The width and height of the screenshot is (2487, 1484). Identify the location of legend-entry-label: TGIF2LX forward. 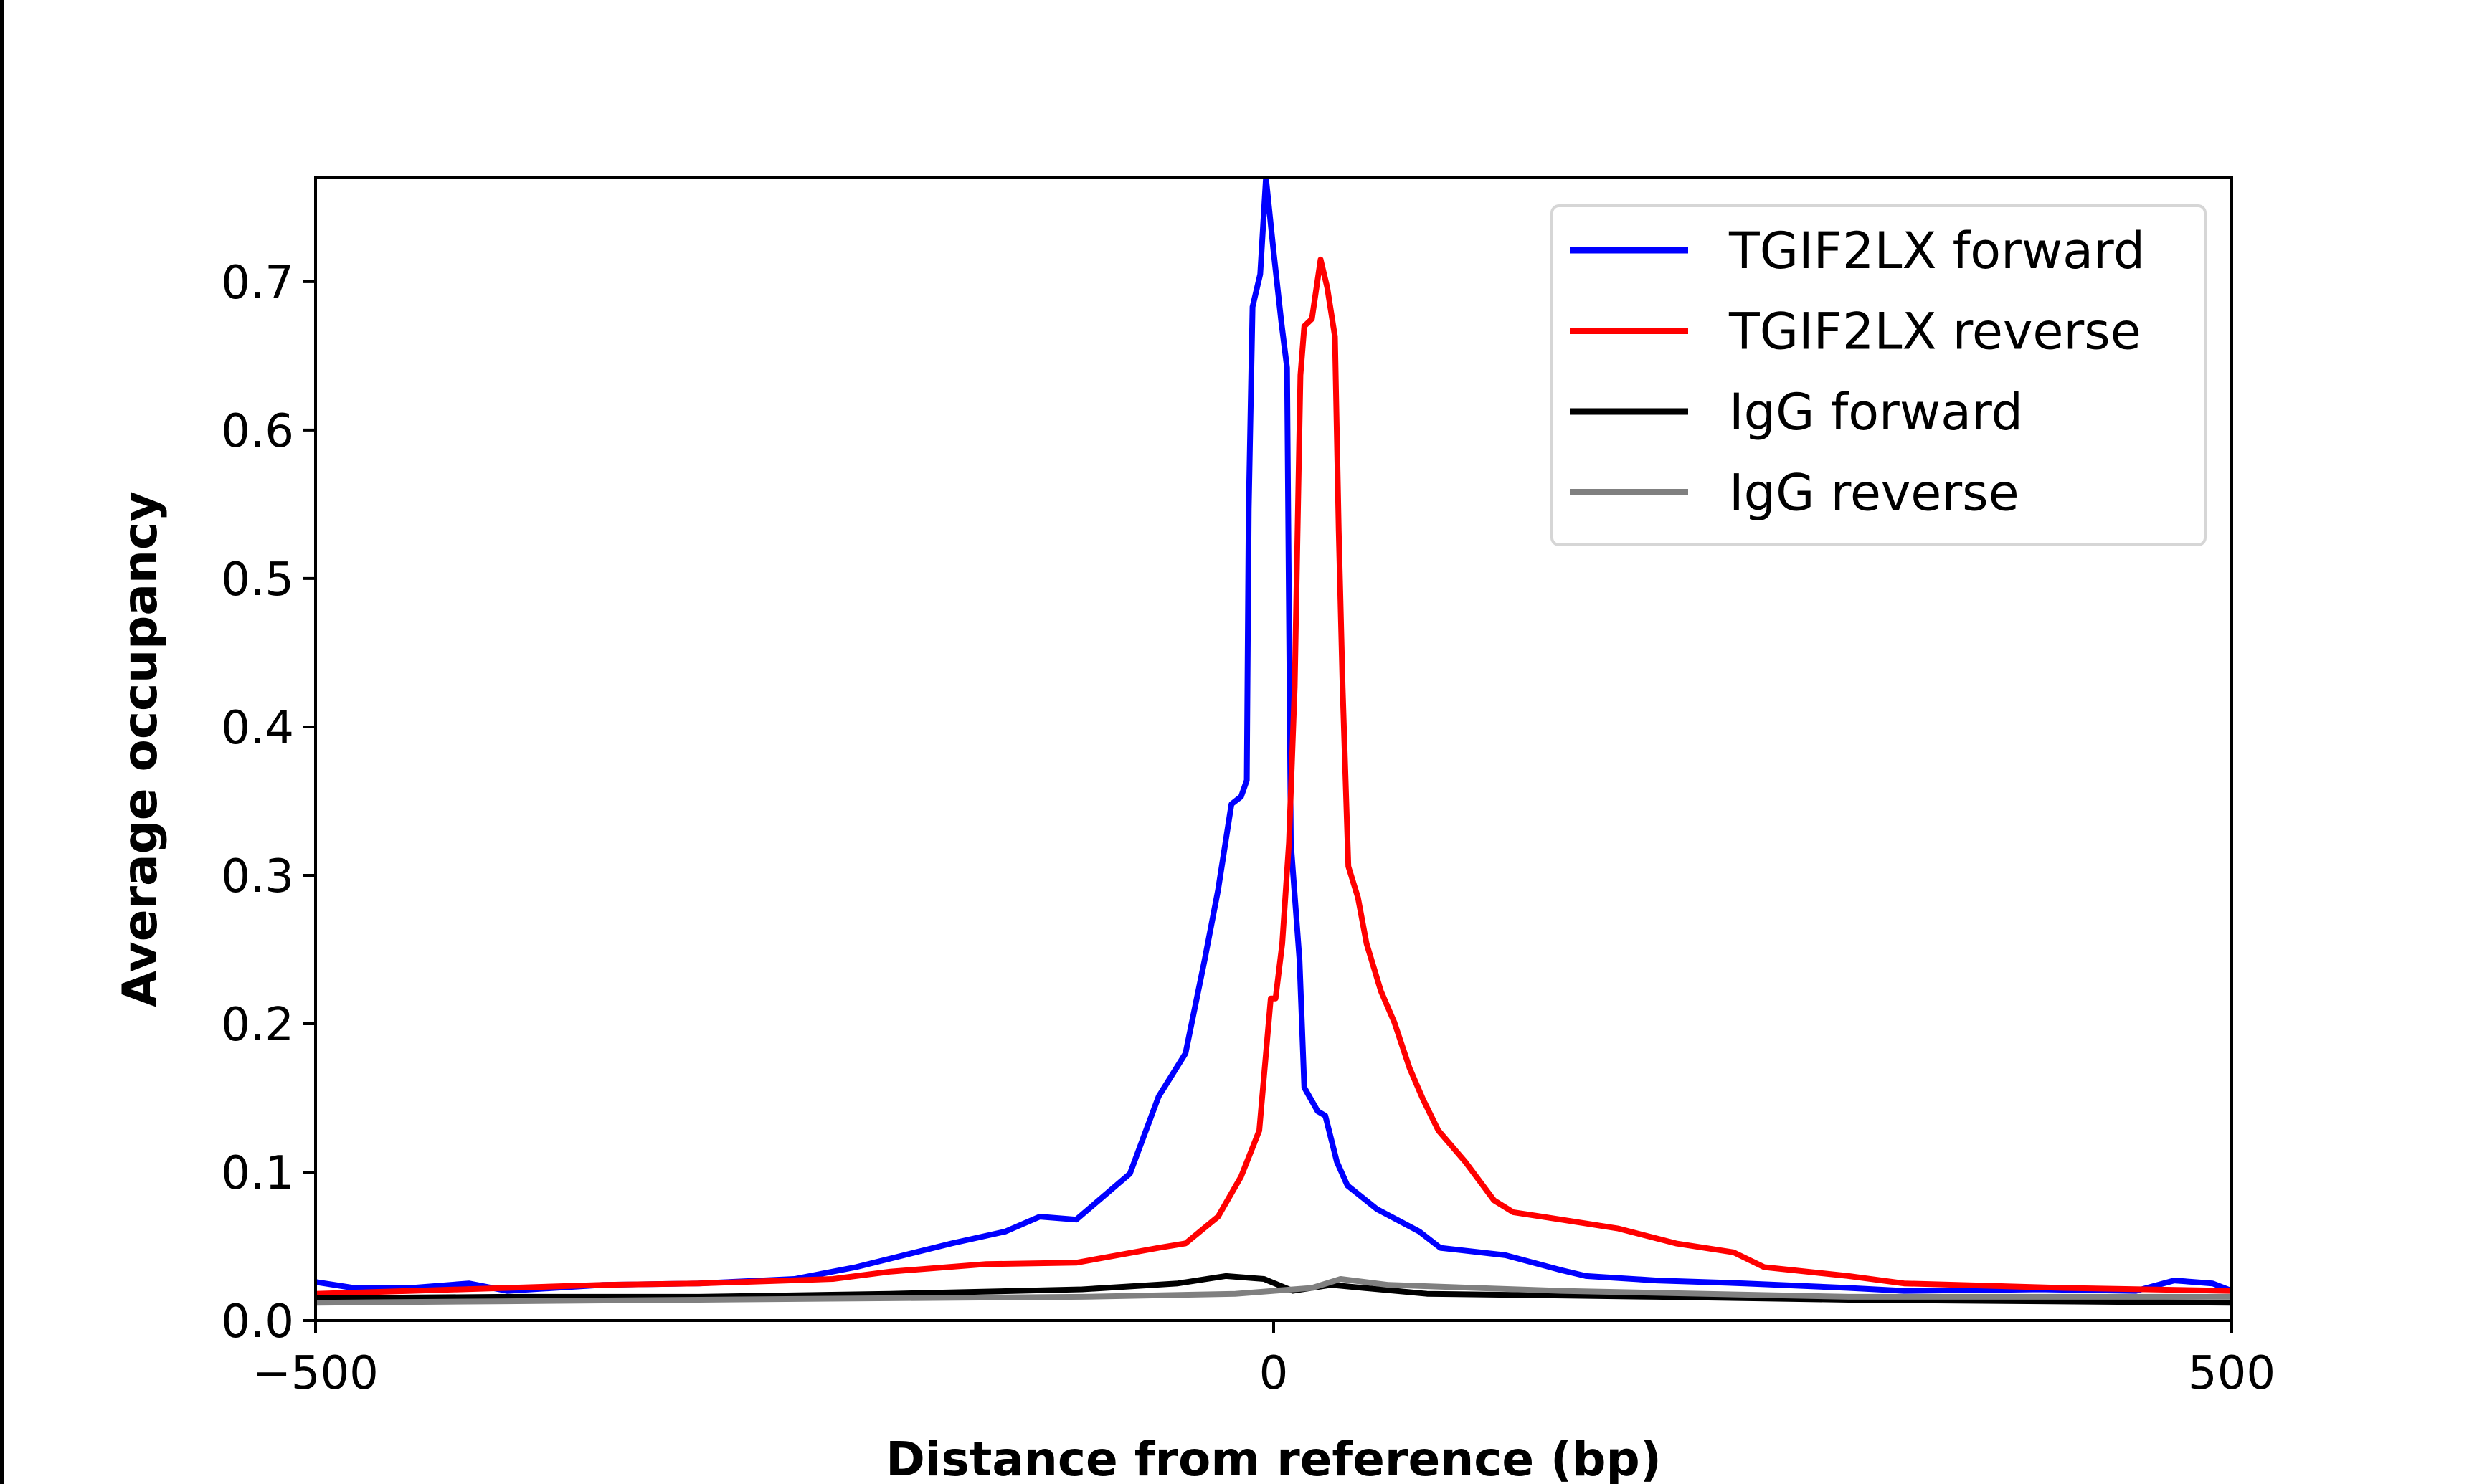
(1937, 251).